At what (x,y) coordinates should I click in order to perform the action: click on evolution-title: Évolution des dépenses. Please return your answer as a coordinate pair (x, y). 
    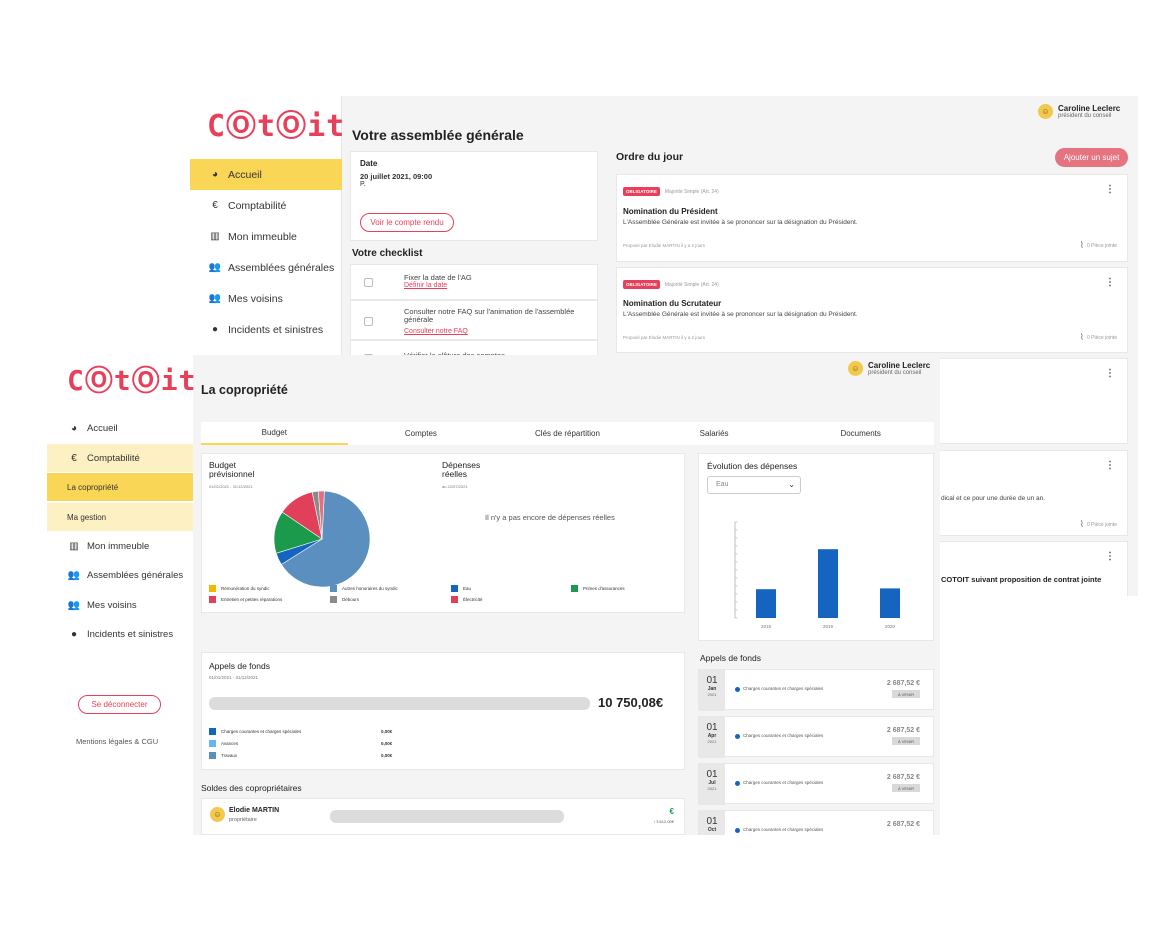
    Looking at the image, I should click on (752, 466).